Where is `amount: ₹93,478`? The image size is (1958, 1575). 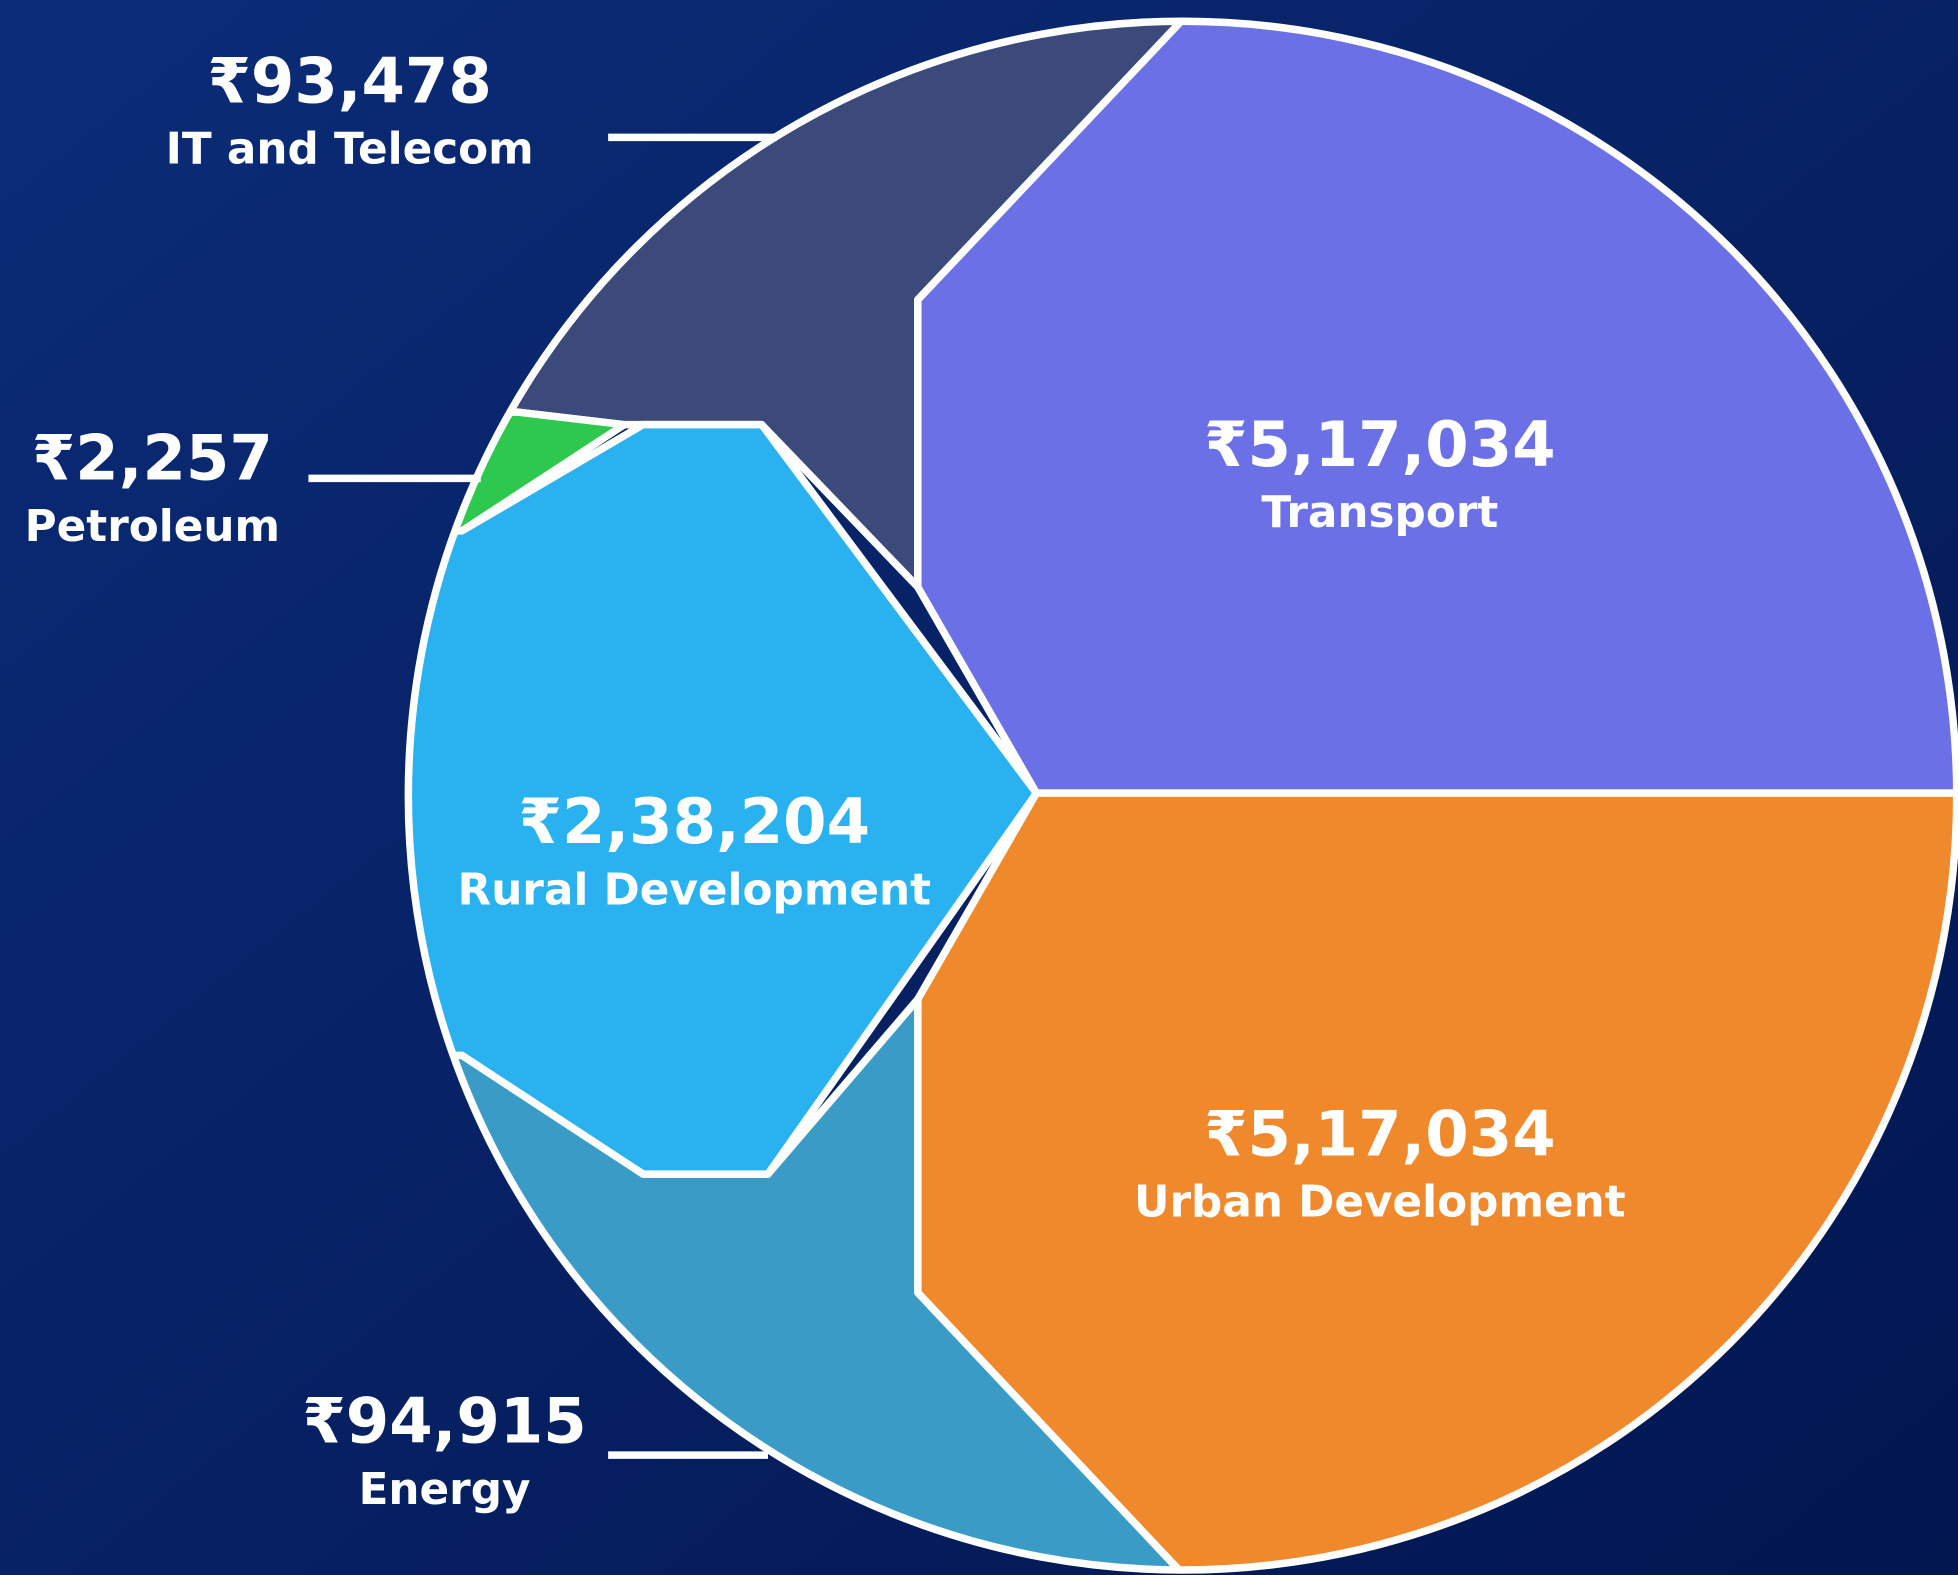 amount: ₹93,478 is located at coordinates (349, 80).